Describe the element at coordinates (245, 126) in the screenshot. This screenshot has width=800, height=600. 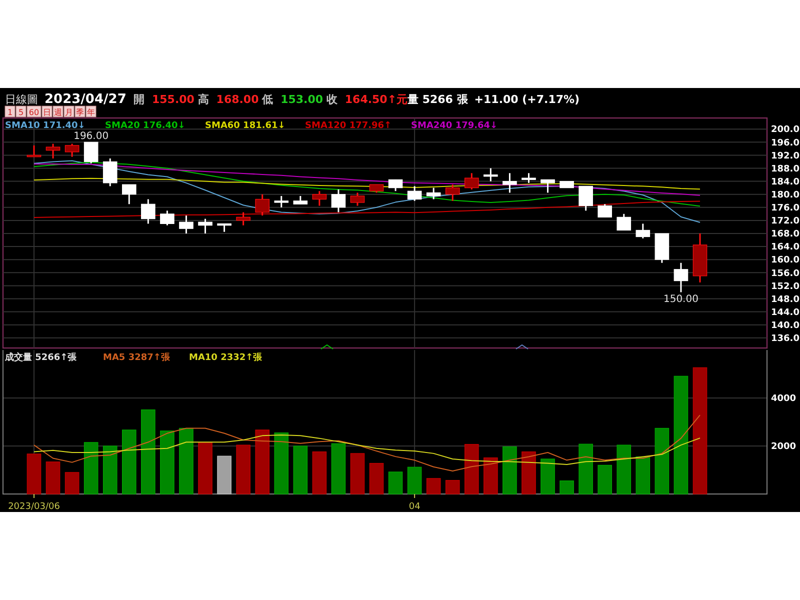
I see `text: SMA60 181.61↓` at that location.